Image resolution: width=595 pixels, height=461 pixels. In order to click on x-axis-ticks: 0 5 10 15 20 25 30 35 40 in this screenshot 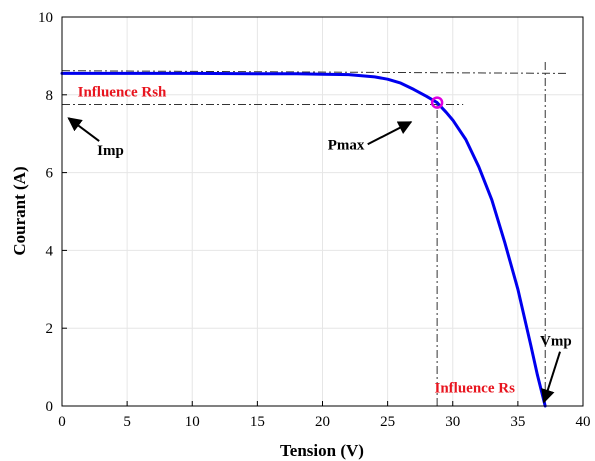, I will do `click(324, 415)`.